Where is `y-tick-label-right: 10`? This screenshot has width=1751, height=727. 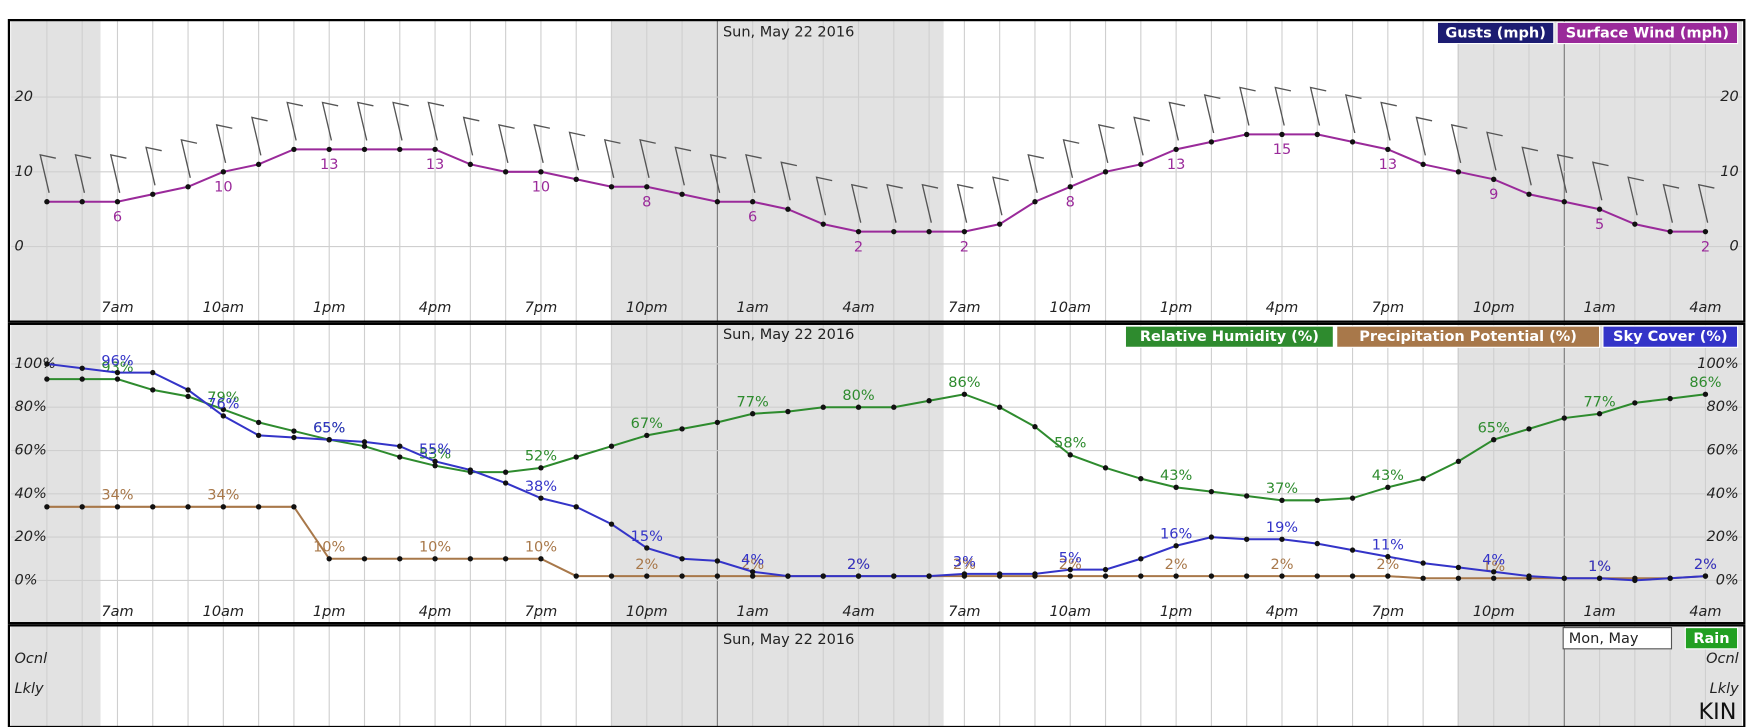 y-tick-label-right: 10 is located at coordinates (1729, 172).